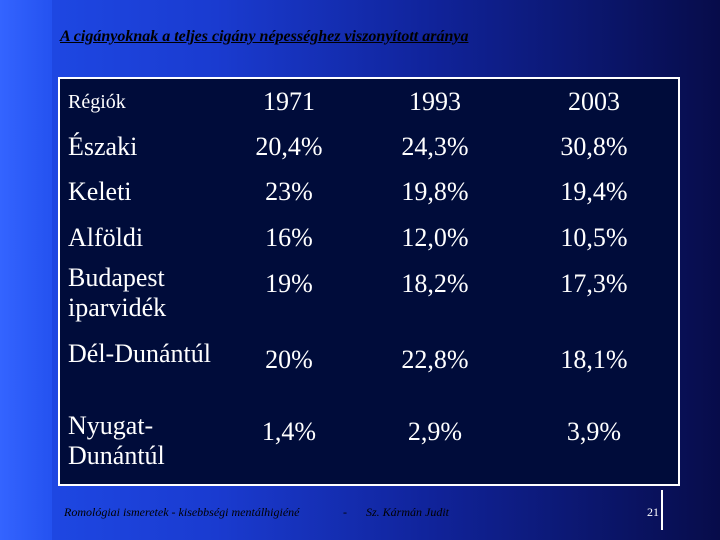  Describe the element at coordinates (594, 283) in the screenshot. I see `value-cell: 17,3%` at that location.